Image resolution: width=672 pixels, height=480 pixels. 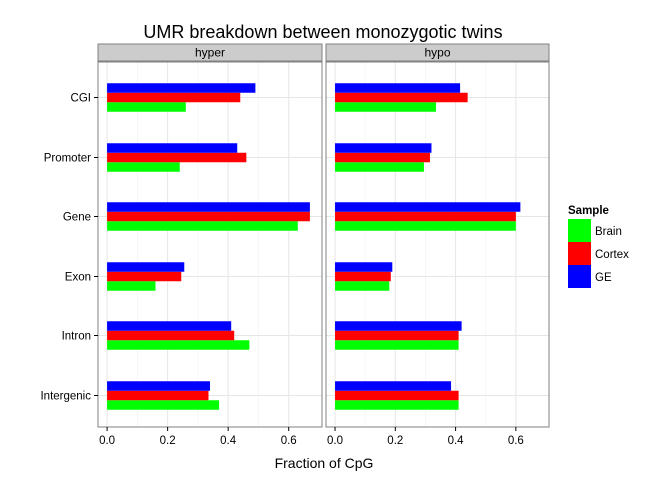 What do you see at coordinates (324, 463) in the screenshot?
I see `x-axis-title: Fraction of CpG` at bounding box center [324, 463].